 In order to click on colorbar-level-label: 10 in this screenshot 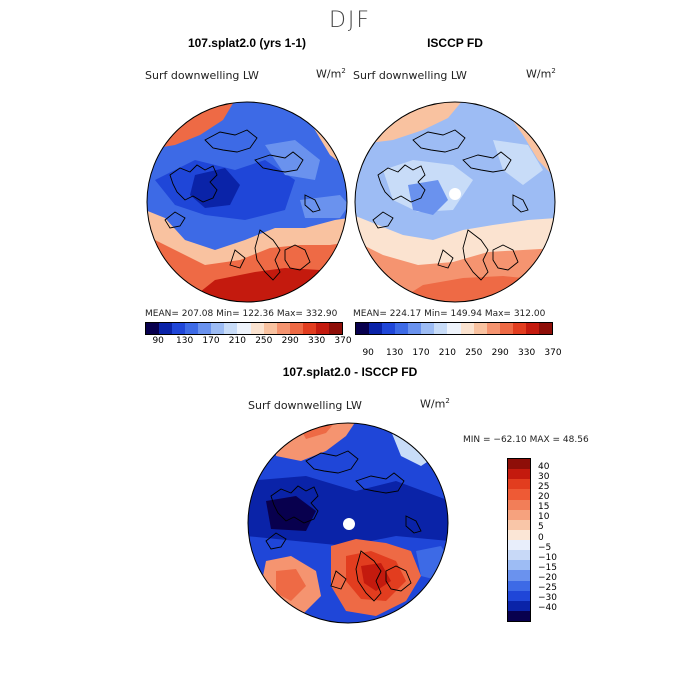, I will do `click(544, 517)`.